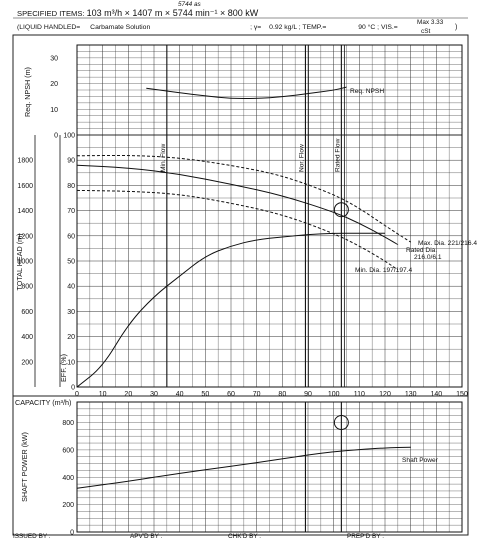 This screenshot has width=481, height=540. What do you see at coordinates (128, 394) in the screenshot?
I see `x-tick-label: 20` at bounding box center [128, 394].